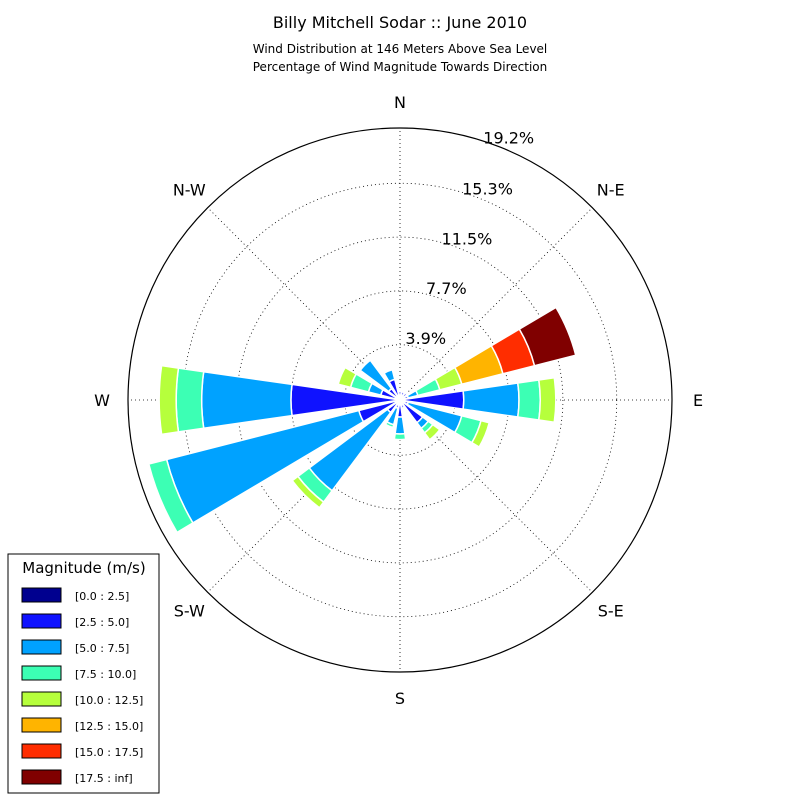  I want to click on legend-label-3: [7.5 : 10.0], so click(105, 674).